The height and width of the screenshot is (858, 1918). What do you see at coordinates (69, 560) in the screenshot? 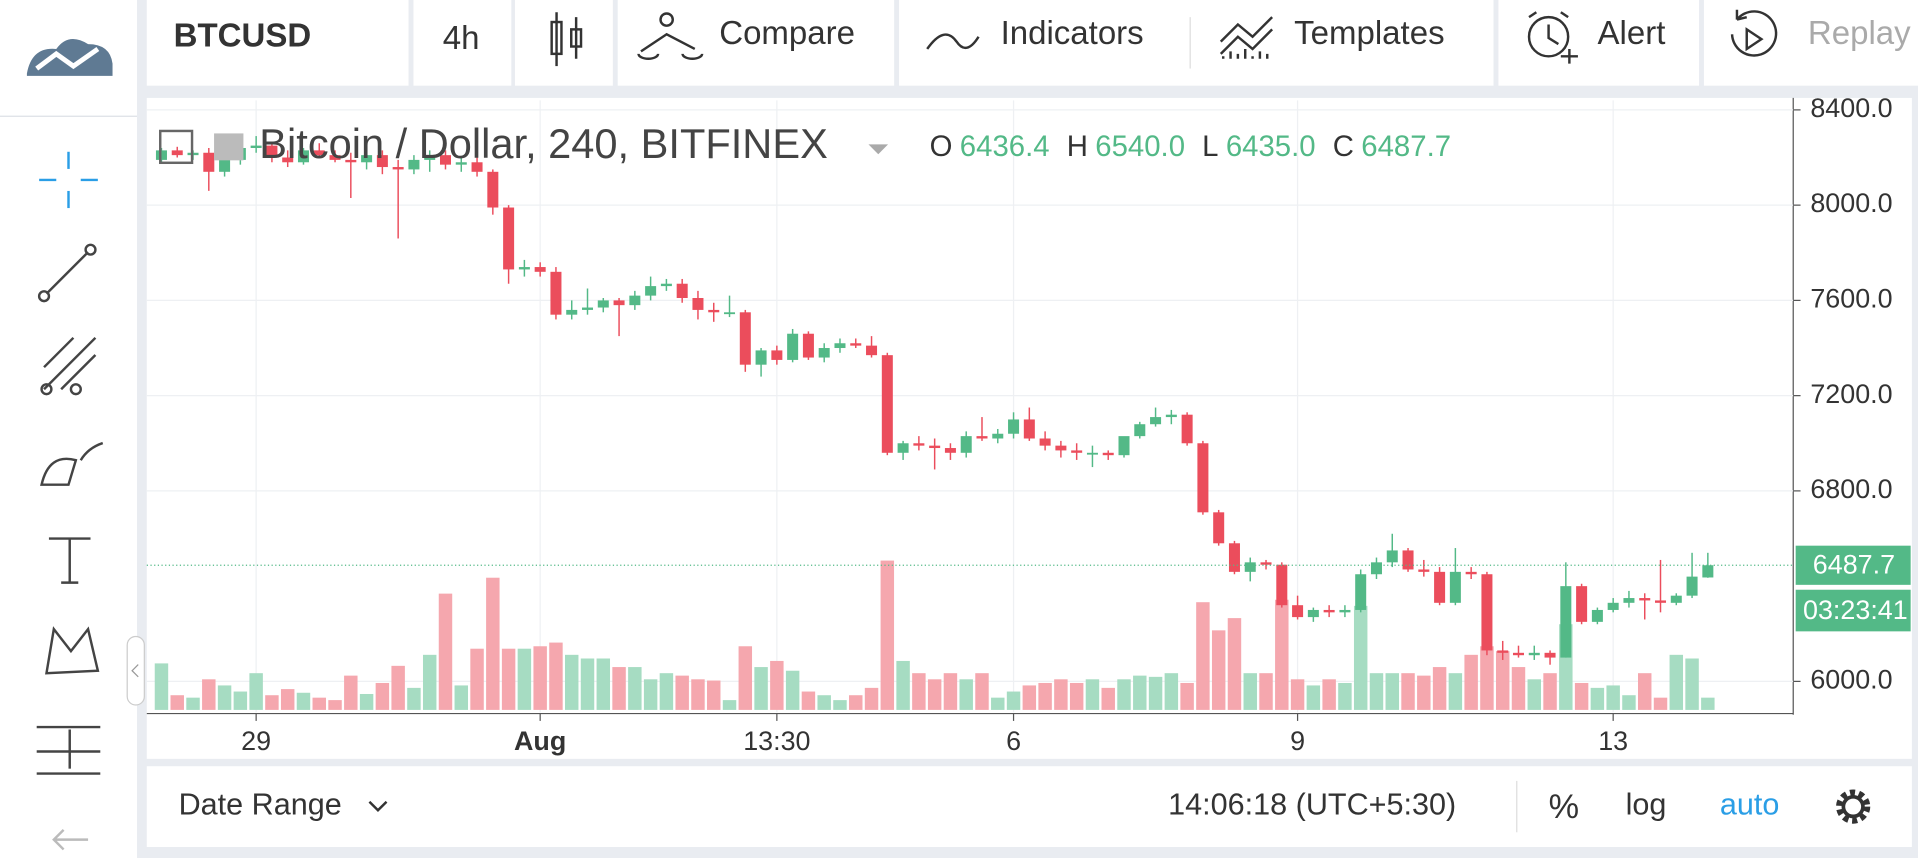
I see `text-tool` at bounding box center [69, 560].